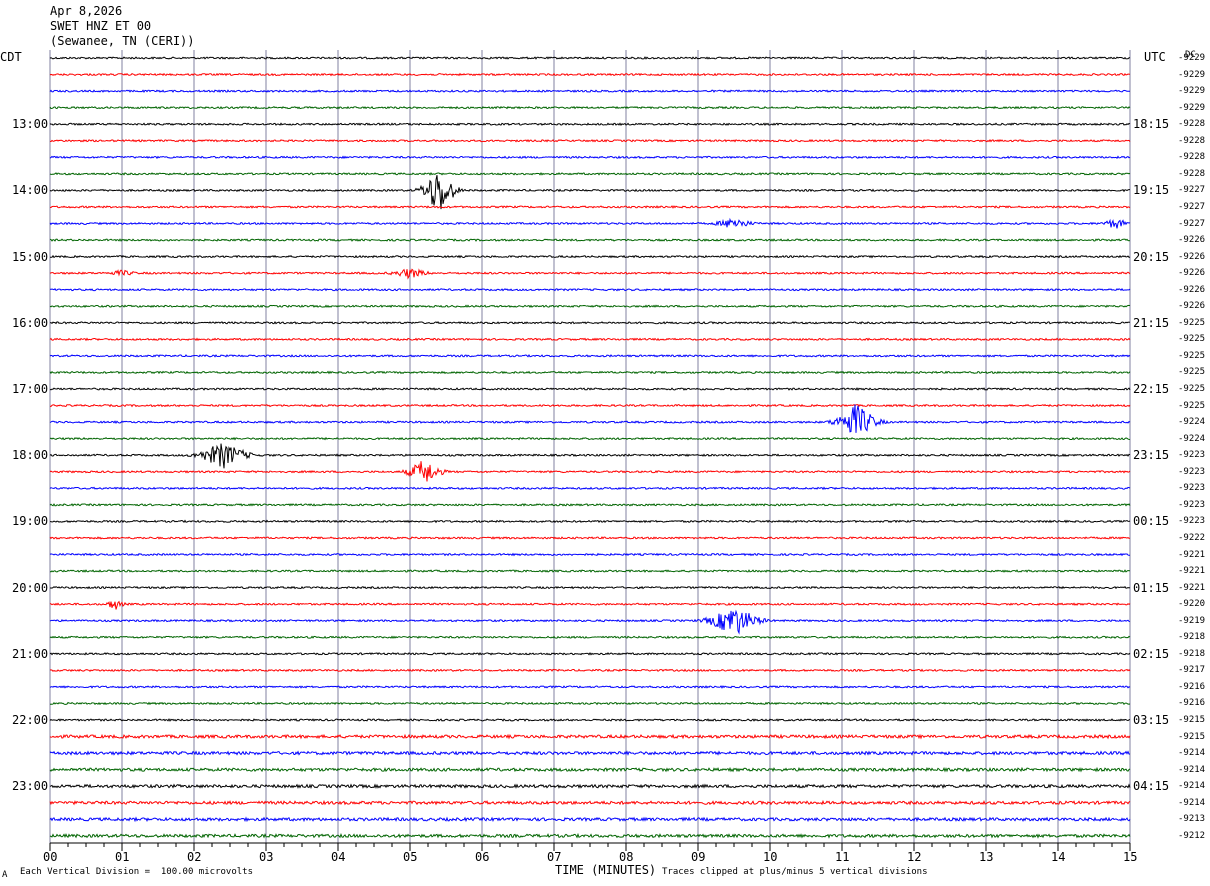 The image size is (1210, 886). What do you see at coordinates (1151, 786) in the screenshot?
I see `right-hour-label: 04:15` at bounding box center [1151, 786].